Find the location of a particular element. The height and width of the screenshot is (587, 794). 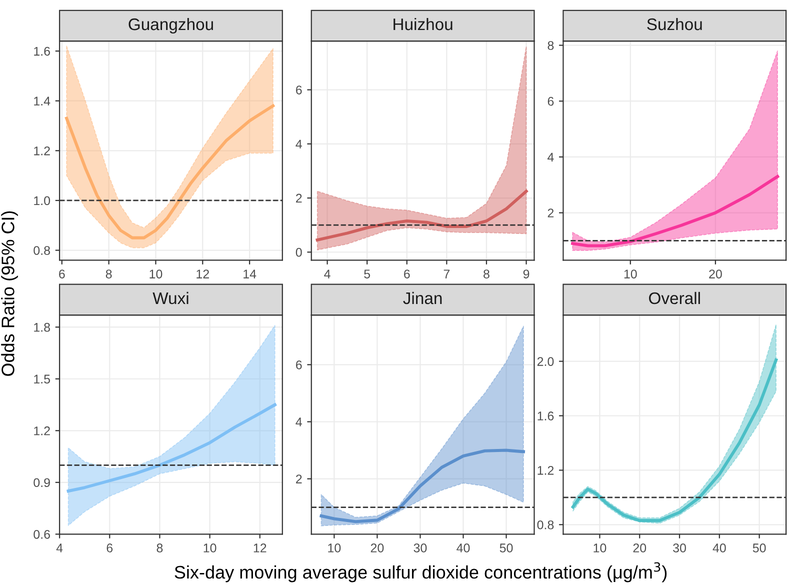

y-axis-title: Odds Ratio (95% CI) is located at coordinates (9, 293).